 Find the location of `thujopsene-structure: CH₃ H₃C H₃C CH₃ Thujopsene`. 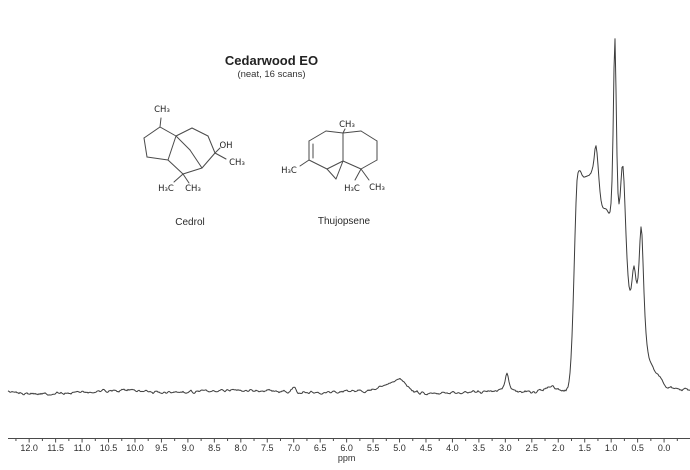

thujopsene-structure: CH₃ H₃C H₃C CH₃ Thujopsene is located at coordinates (333, 173).